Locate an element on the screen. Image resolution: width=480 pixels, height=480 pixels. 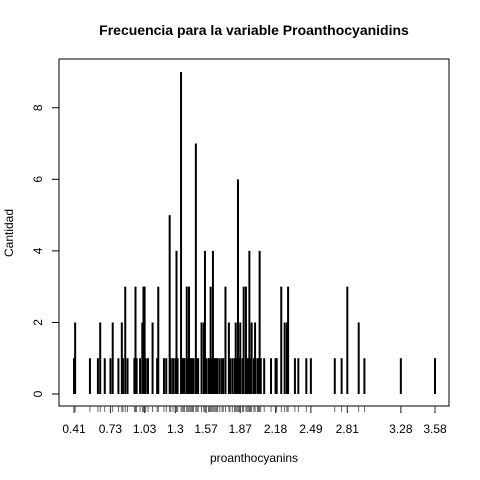
x-tick-label: 1.57 is located at coordinates (206, 429).